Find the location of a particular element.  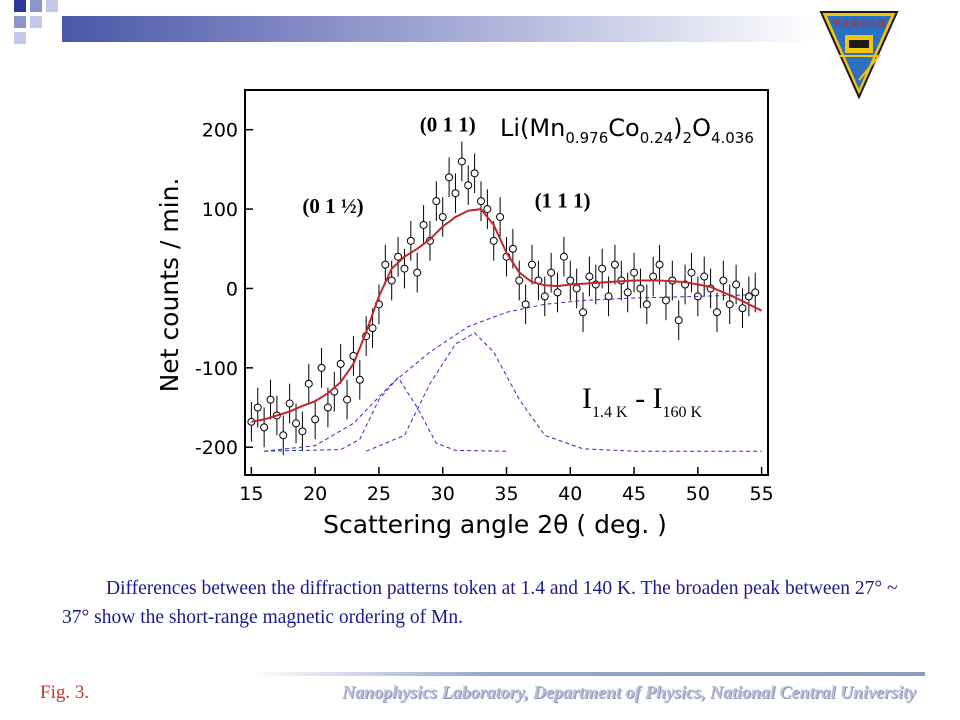

x-tick-label: 55 is located at coordinates (762, 494).